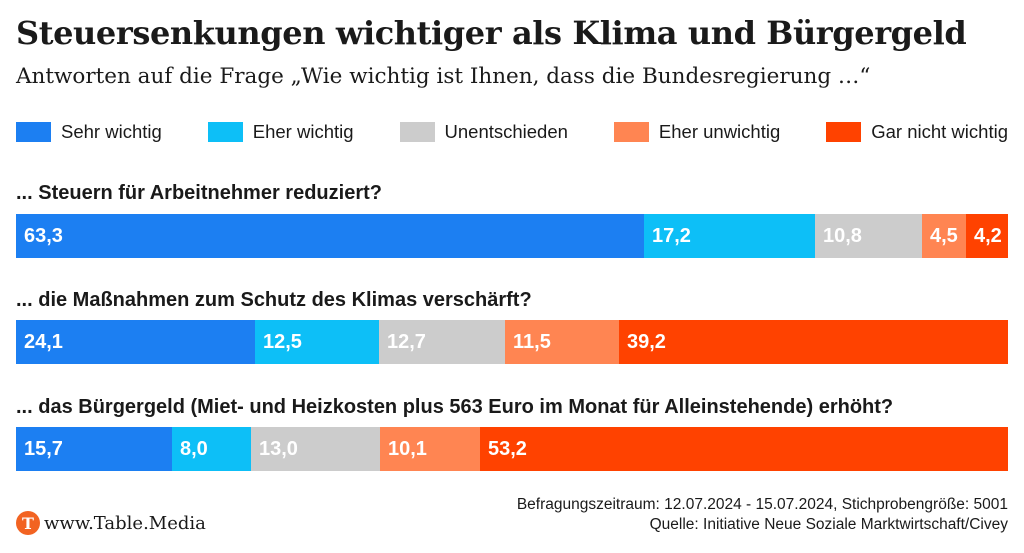 This screenshot has height=553, width=1024. I want to click on question-label: ... Steuern für Arbeitnehmer reduziert?, so click(199, 193).